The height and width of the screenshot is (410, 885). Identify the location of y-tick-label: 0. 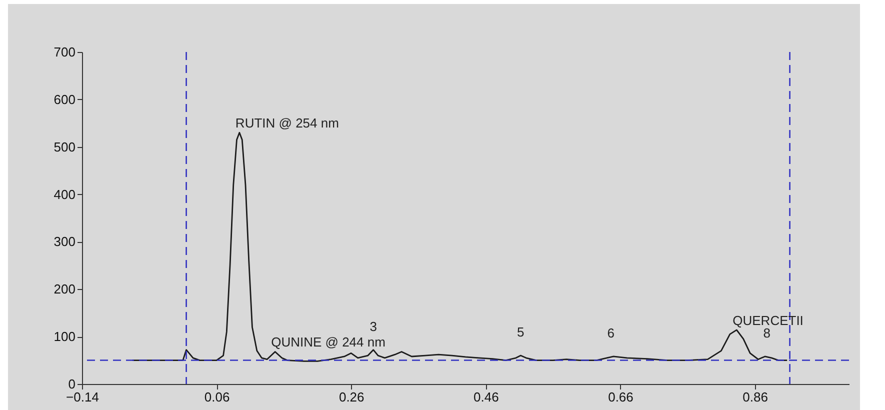
(72, 384).